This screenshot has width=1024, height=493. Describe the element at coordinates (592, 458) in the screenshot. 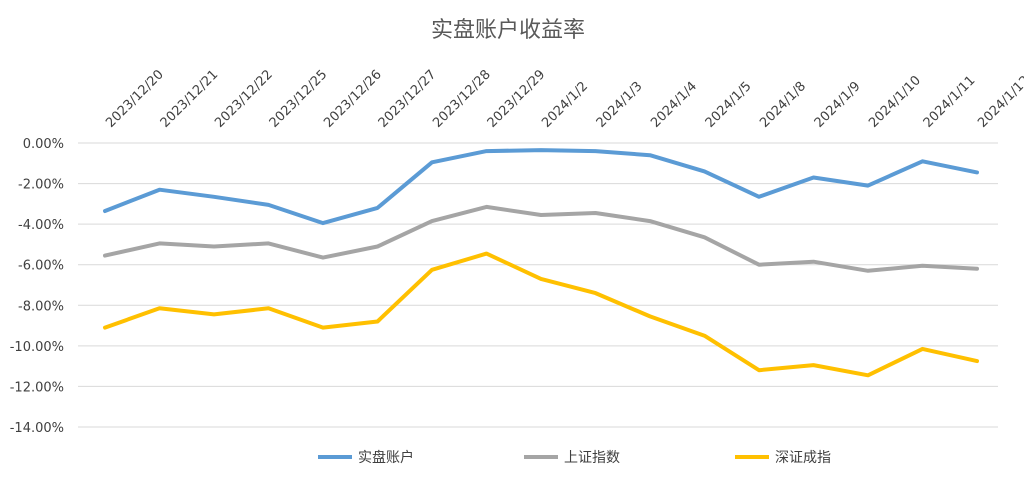

I see `legend-label: 上证指数` at that location.